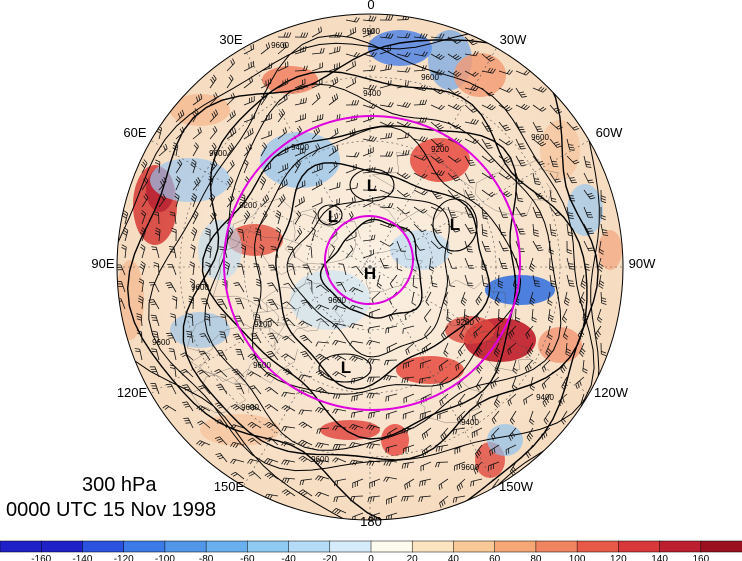 The image size is (742, 561). Describe the element at coordinates (346, 367) in the screenshot. I see `low-pressure-label: L` at that location.